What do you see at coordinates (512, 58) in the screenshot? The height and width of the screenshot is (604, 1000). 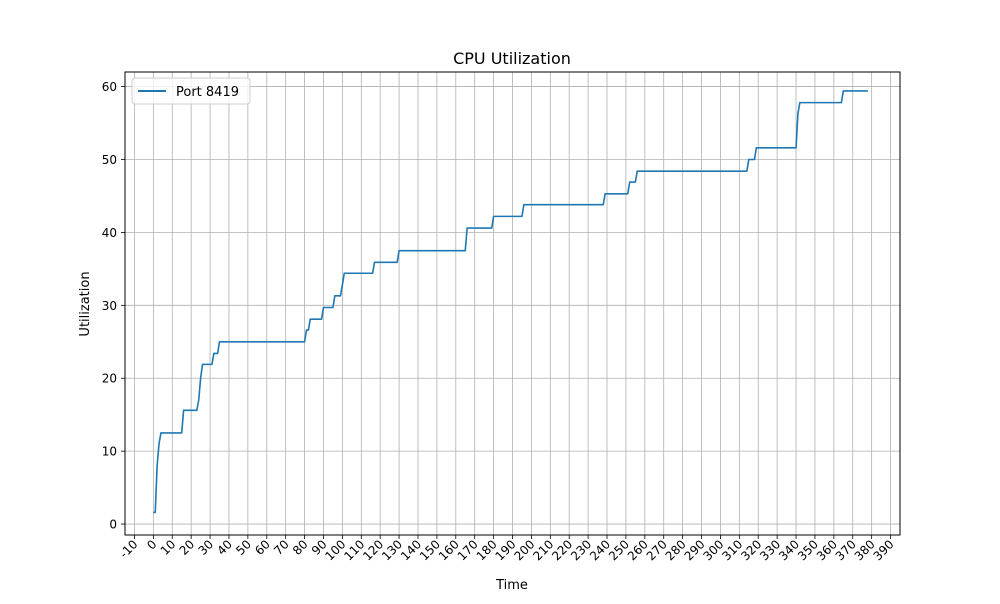 I see `chart-title: CPU Utilization` at bounding box center [512, 58].